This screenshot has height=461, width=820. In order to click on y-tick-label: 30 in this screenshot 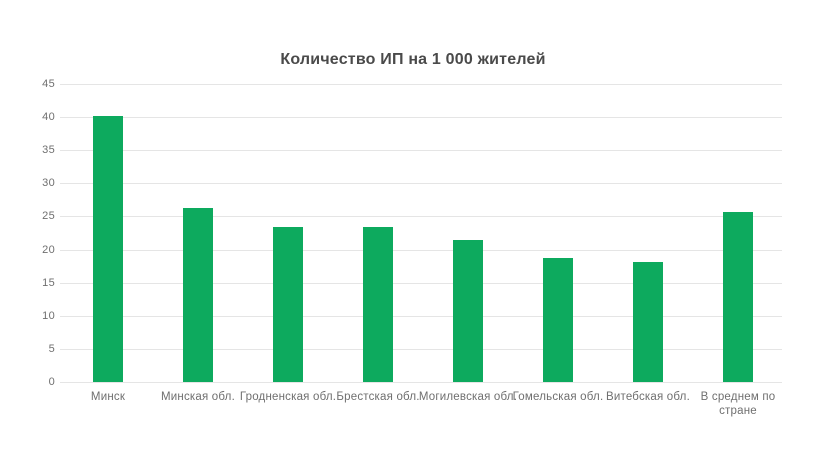, I will do `click(48, 183)`.